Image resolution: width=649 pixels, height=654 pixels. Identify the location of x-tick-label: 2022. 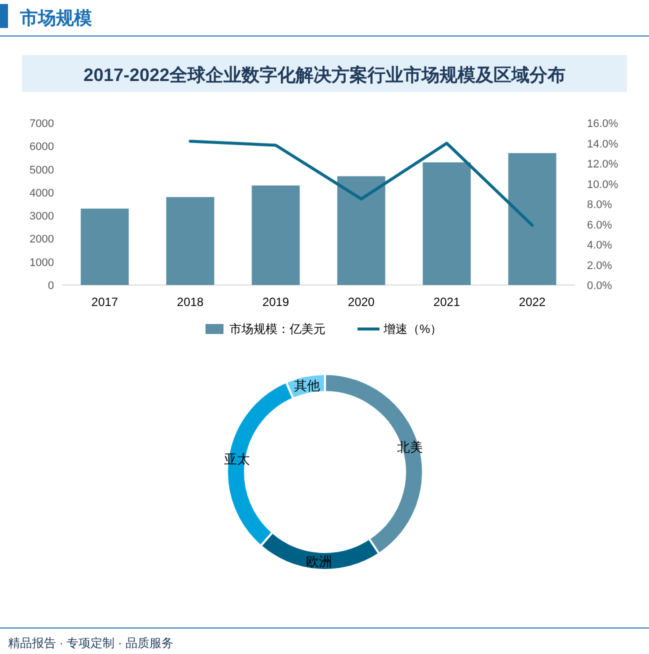
(532, 302).